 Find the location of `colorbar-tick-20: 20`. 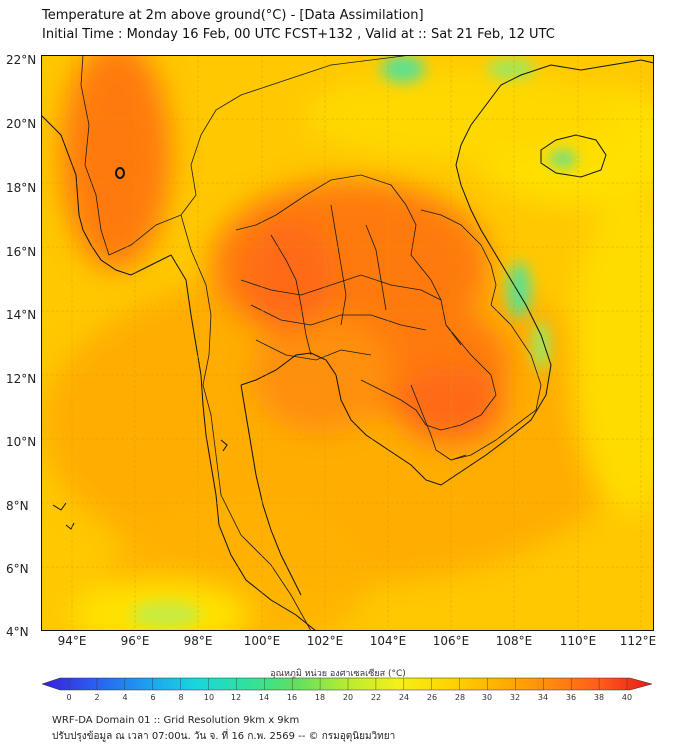

colorbar-tick-20: 20 is located at coordinates (348, 697).